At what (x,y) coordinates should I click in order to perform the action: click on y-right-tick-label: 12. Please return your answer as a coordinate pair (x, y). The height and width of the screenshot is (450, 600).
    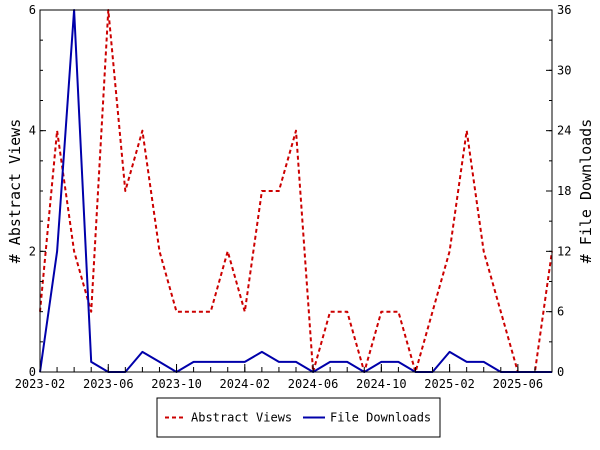
    Looking at the image, I should click on (564, 251).